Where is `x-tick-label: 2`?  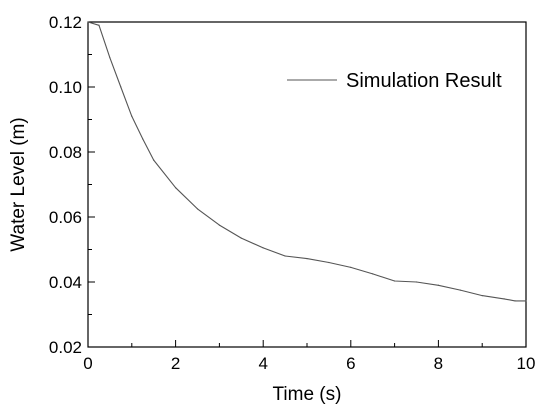
x-tick-label: 2 is located at coordinates (175, 363).